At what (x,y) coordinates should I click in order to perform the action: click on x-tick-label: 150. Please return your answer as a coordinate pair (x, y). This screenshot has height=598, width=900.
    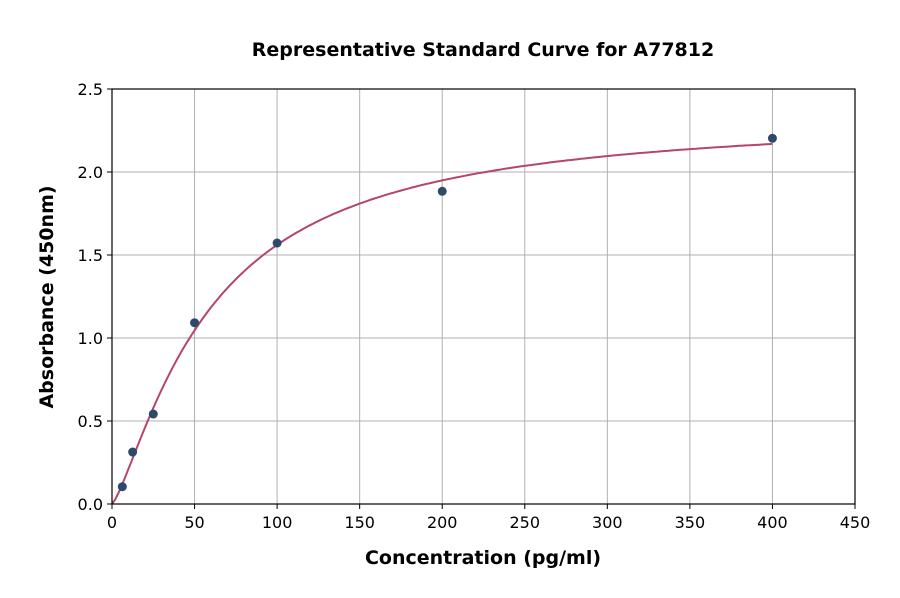
    Looking at the image, I should click on (359, 522).